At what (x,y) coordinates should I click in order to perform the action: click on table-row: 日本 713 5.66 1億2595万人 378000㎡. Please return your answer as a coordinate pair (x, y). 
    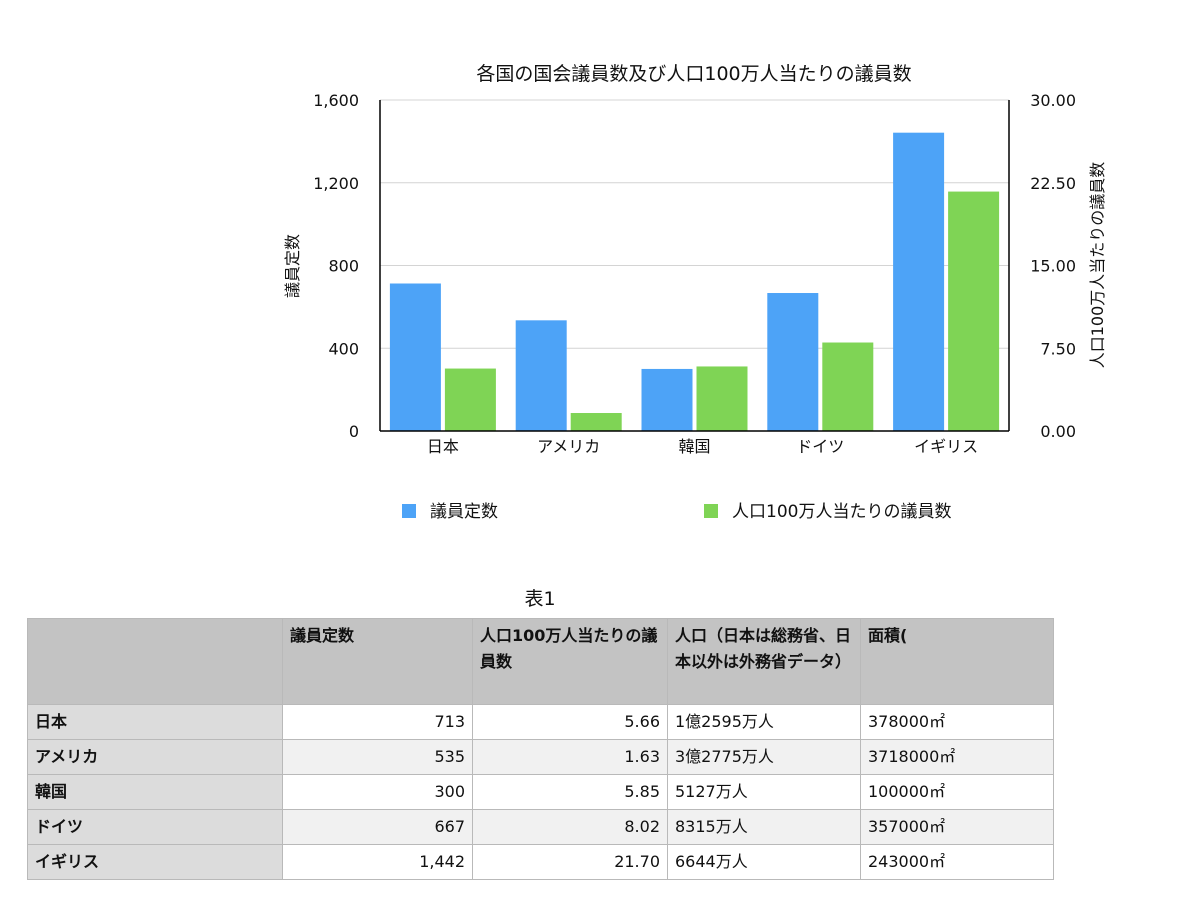
    Looking at the image, I should click on (540, 722).